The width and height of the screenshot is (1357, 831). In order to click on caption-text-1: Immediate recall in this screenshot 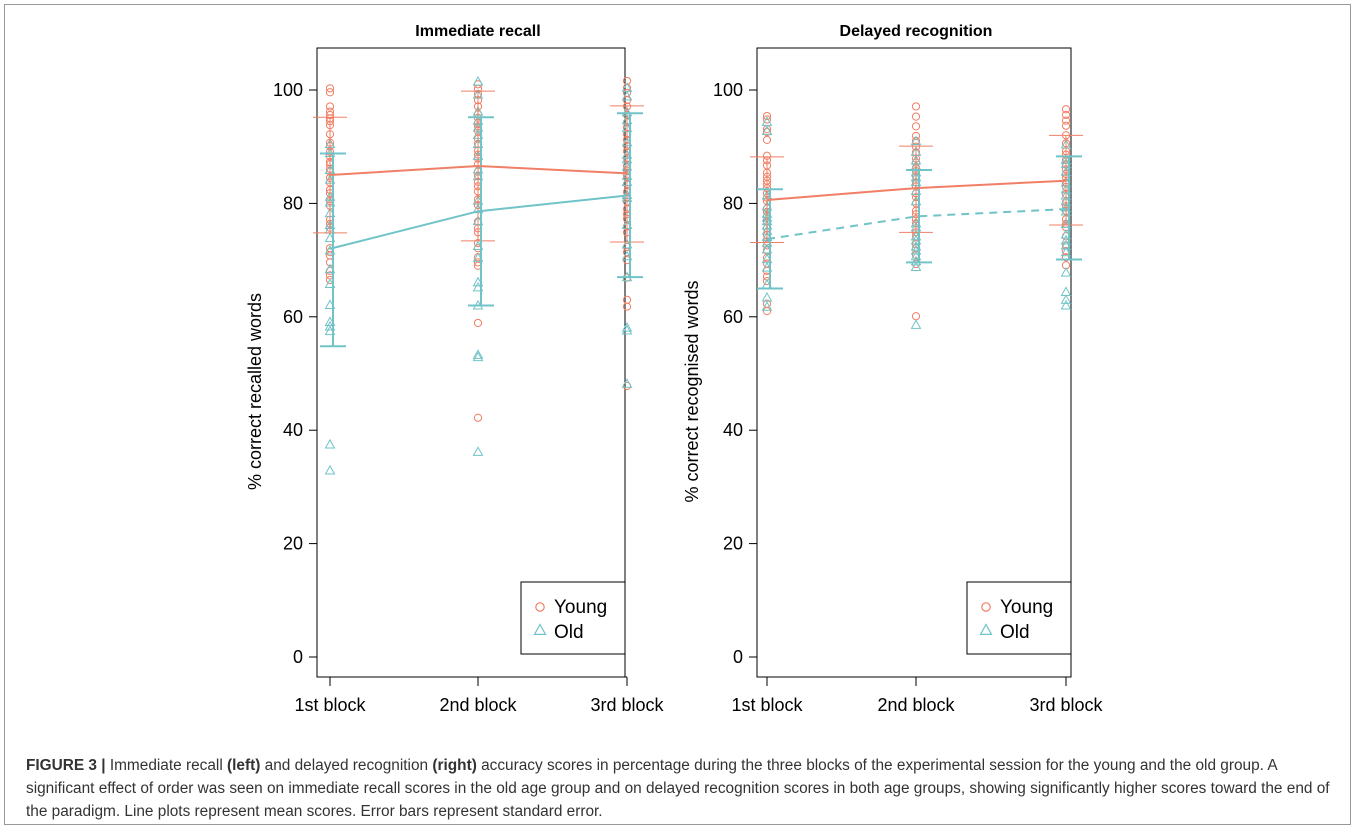, I will do `click(166, 765)`.